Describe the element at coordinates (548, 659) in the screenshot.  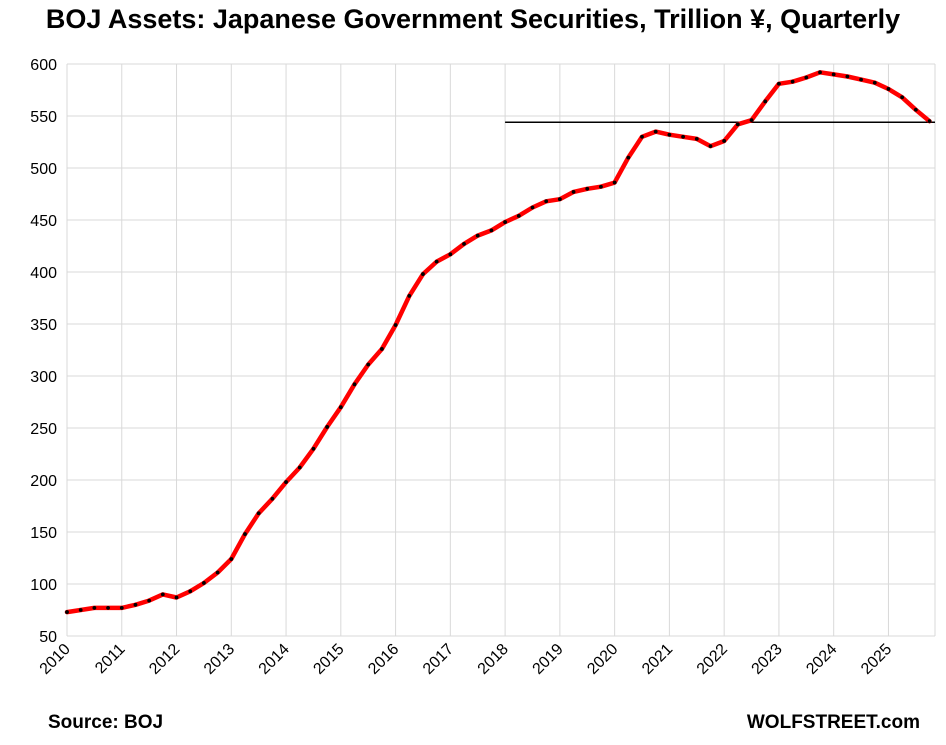
I see `x-tick-label: 2019` at that location.